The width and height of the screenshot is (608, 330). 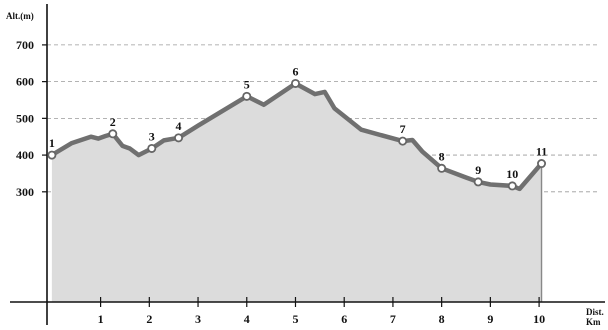 What do you see at coordinates (442, 156) in the screenshot?
I see `waypoint-label-8: 8` at bounding box center [442, 156].